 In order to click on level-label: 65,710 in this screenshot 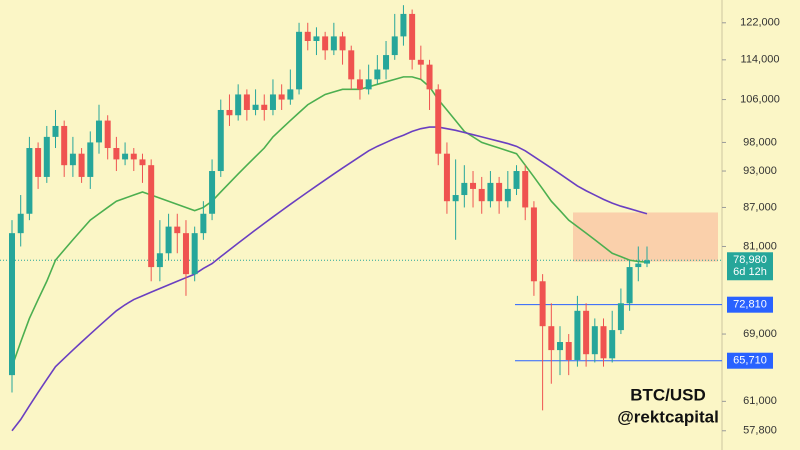, I will do `click(750, 361)`.